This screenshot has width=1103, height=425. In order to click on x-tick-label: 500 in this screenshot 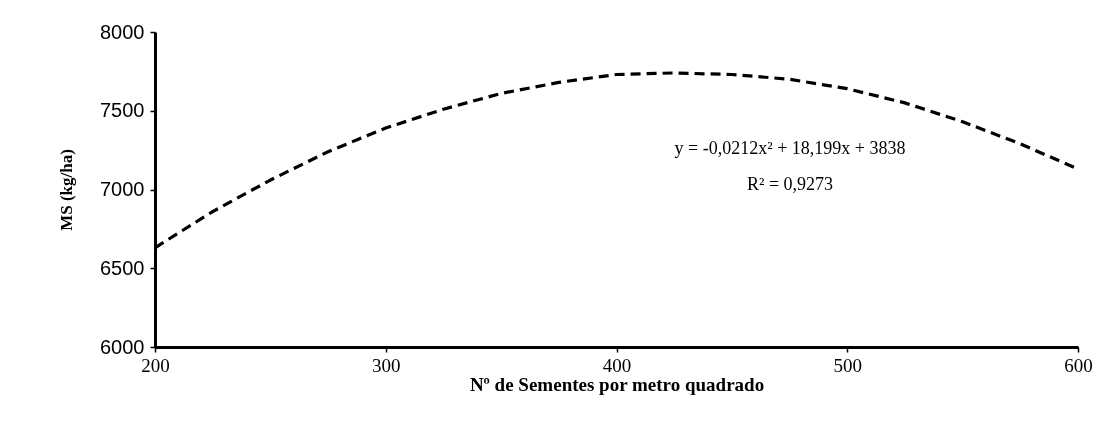, I will do `click(847, 365)`.